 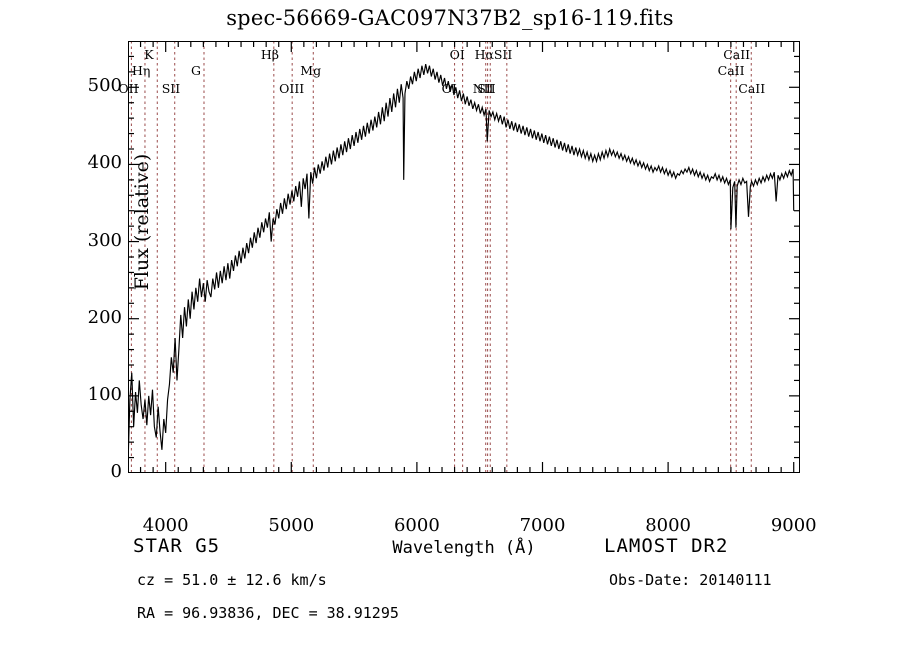 I want to click on y-tick-label: 300, so click(x=104, y=240).